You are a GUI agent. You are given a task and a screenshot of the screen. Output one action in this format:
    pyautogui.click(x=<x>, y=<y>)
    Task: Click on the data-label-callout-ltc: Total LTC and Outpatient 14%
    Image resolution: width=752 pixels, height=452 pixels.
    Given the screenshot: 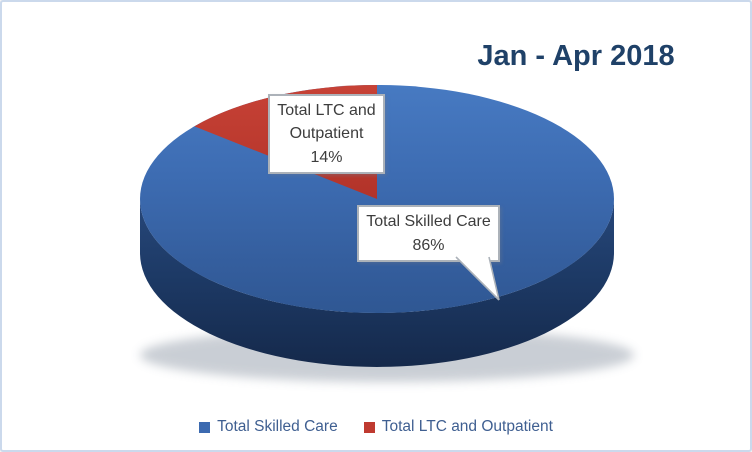 What is the action you would take?
    pyautogui.click(x=326, y=134)
    